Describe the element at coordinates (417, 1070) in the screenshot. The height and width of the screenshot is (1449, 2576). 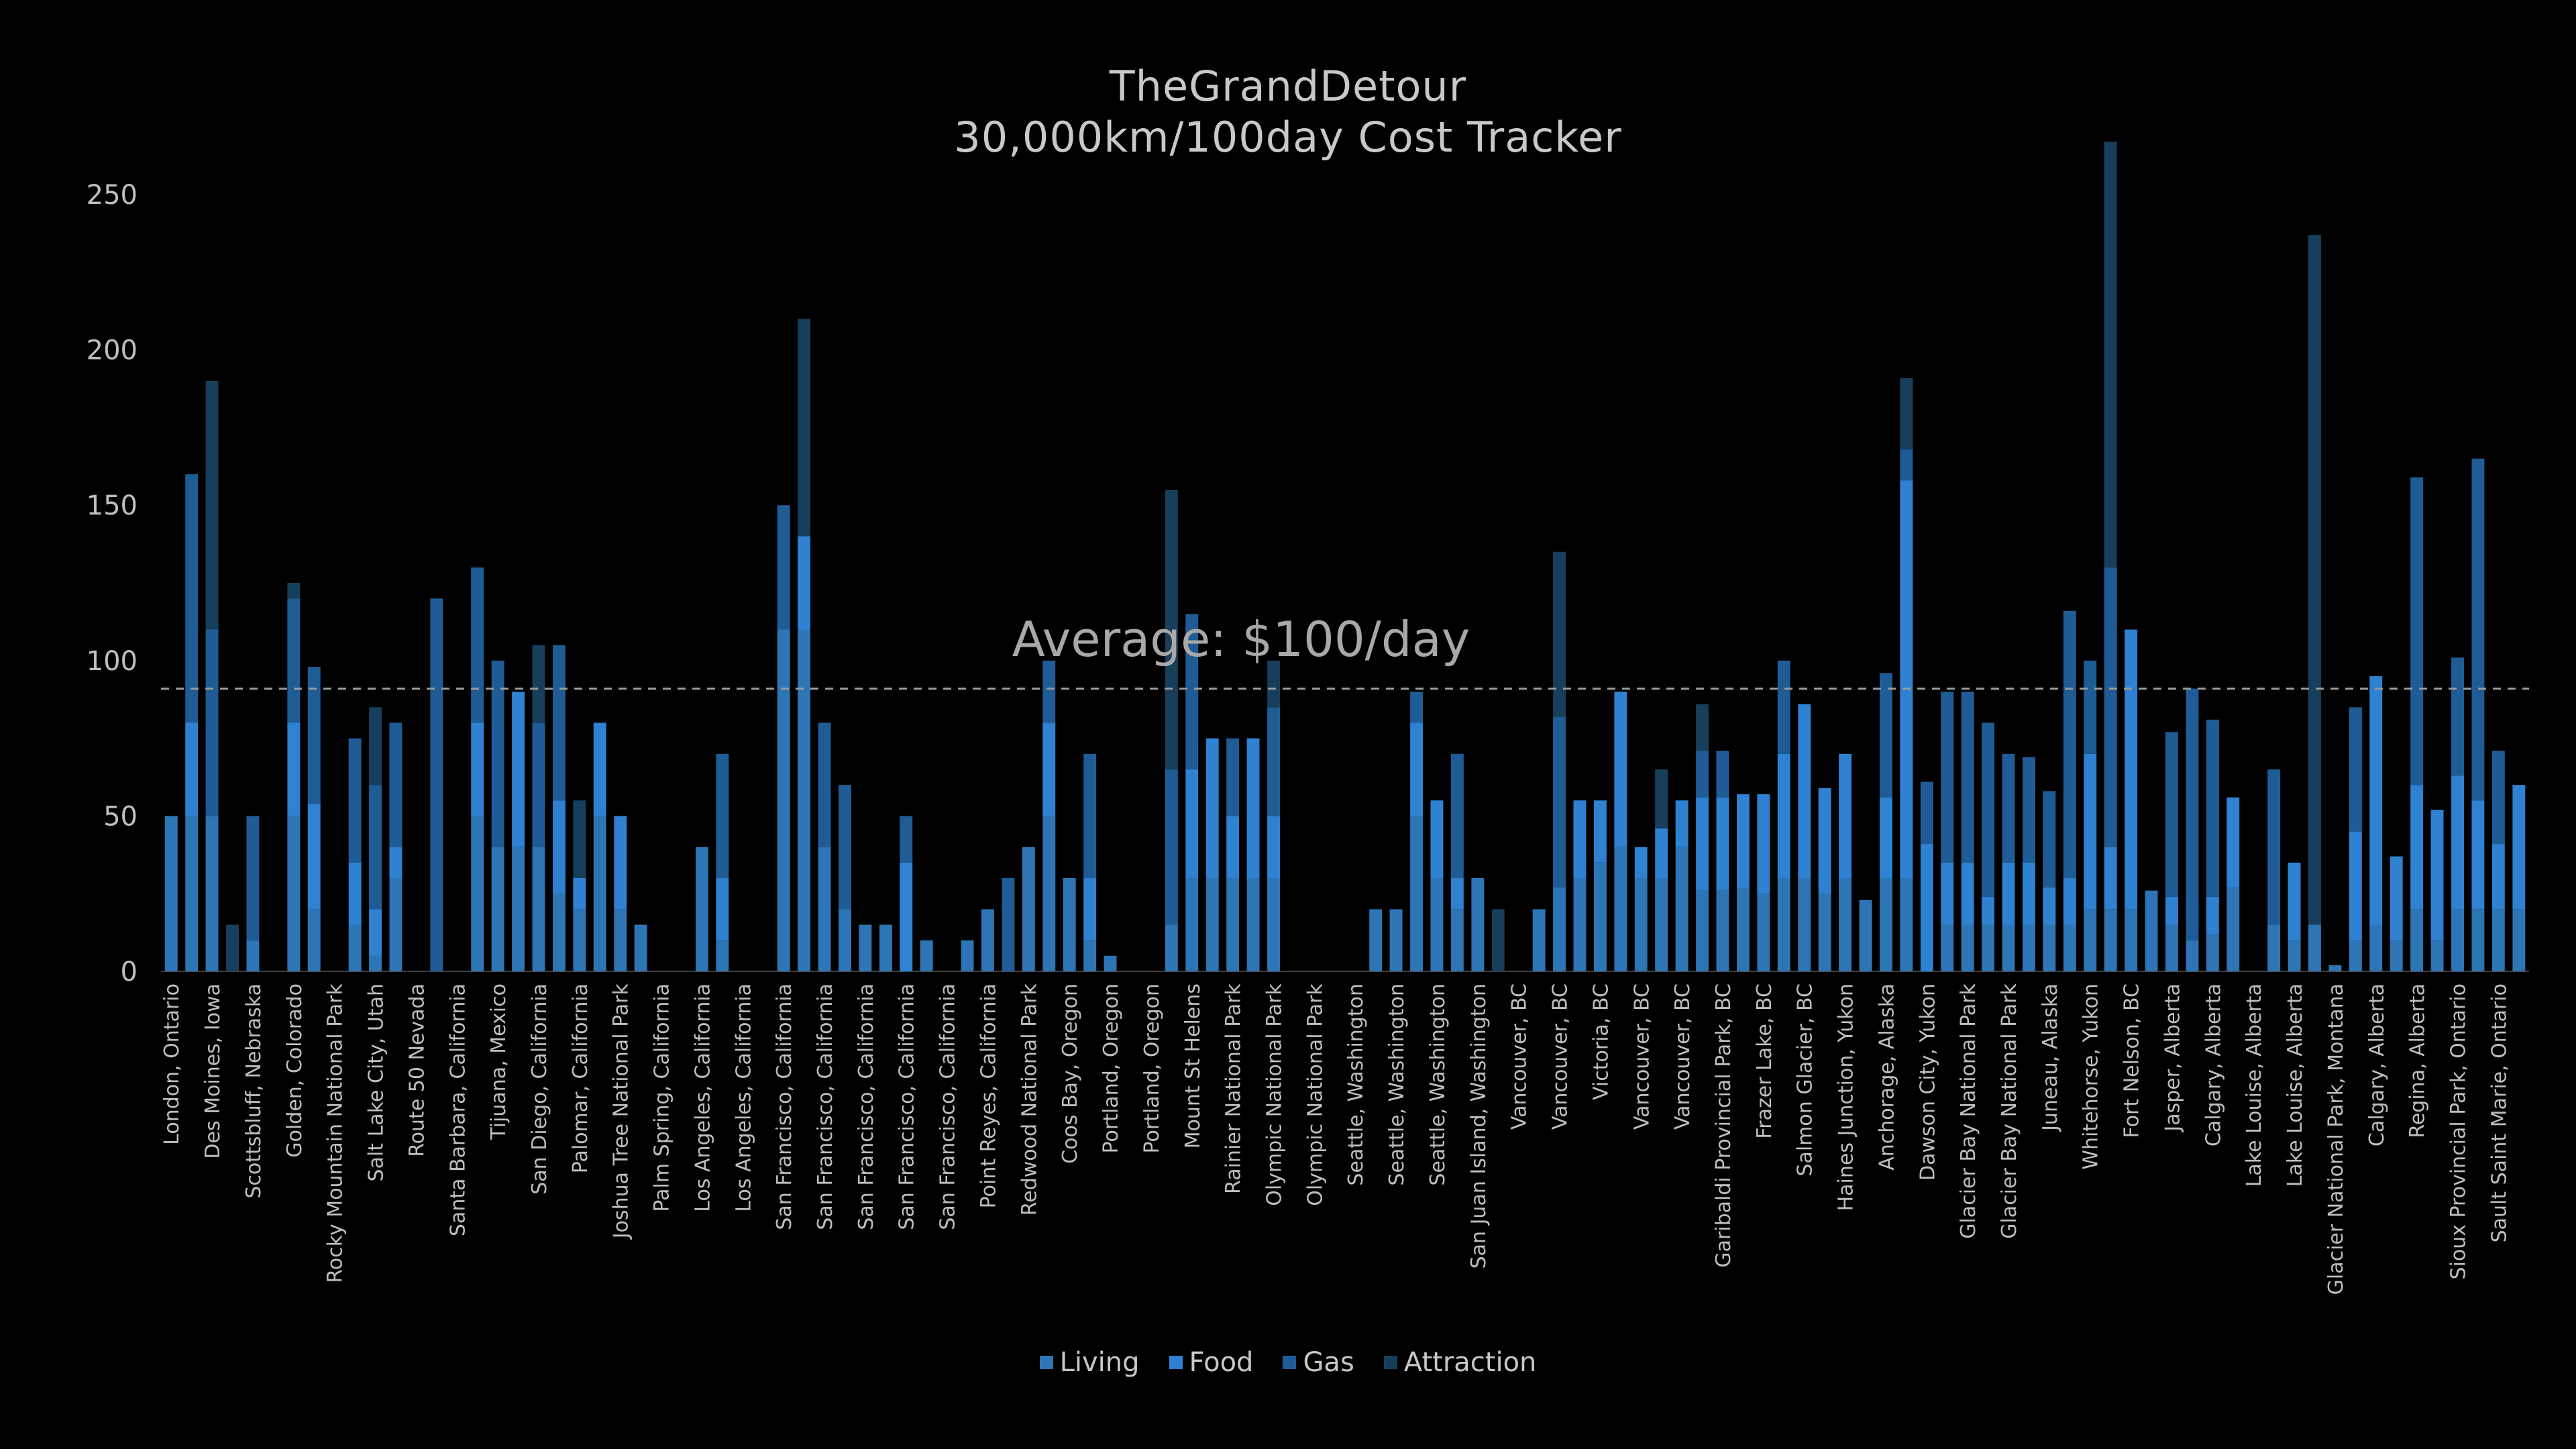
I see `x-tick-label: Route 50 Nevada` at that location.